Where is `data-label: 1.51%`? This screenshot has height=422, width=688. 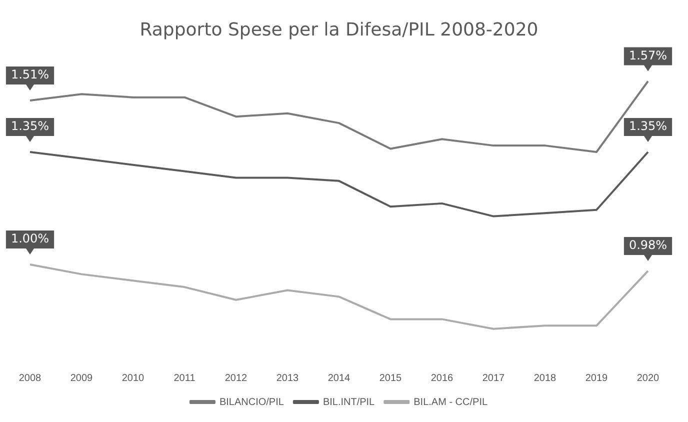
data-label: 1.51% is located at coordinates (30, 75).